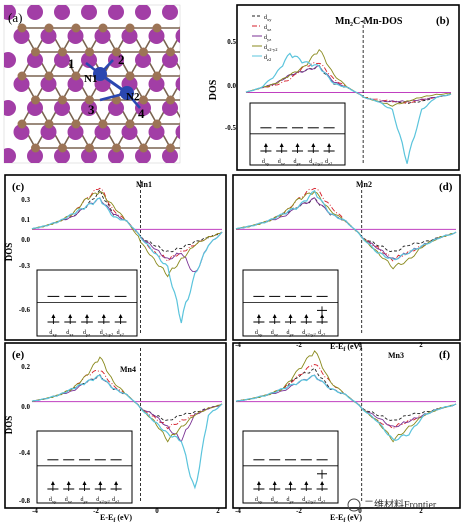 The image size is (465, 524). Describe the element at coordinates (348, 77) in the screenshot. I see `series-line-dx2-y2` at that location.